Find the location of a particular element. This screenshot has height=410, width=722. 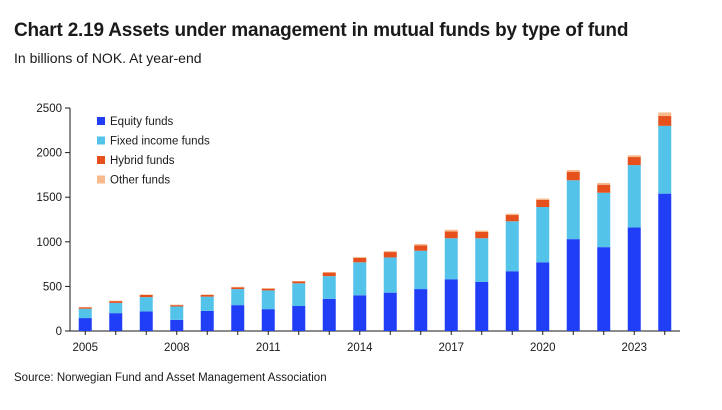

chart-subtitle: In billions of NOK. At year-end is located at coordinates (108, 58).